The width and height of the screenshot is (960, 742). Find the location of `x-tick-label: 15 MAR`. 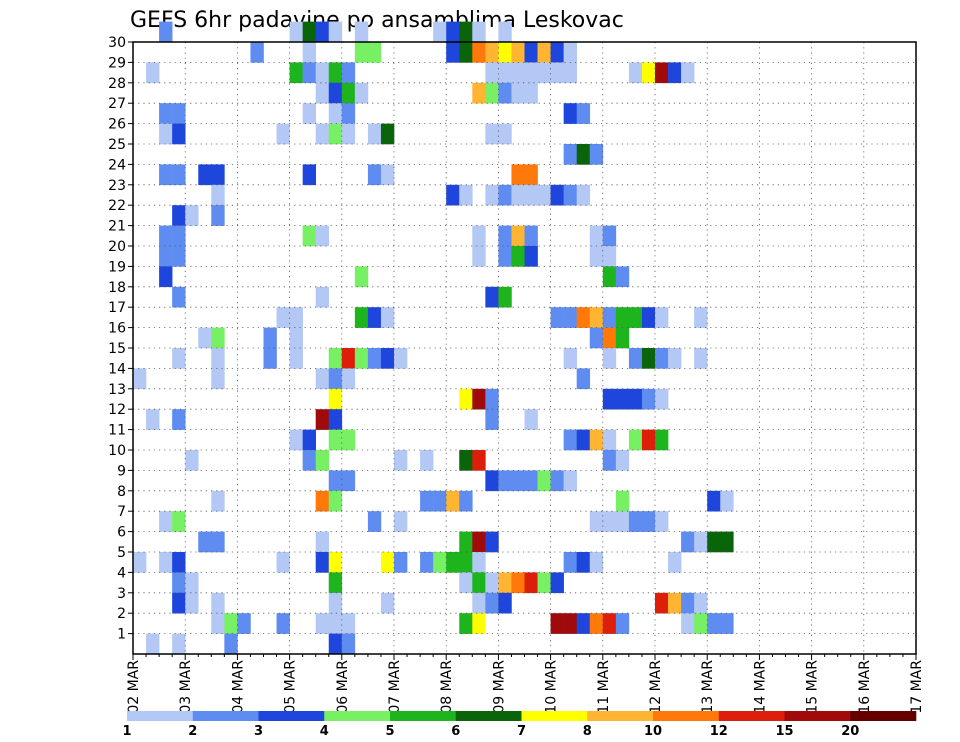

x-tick-label: 15 MAR is located at coordinates (813, 687).